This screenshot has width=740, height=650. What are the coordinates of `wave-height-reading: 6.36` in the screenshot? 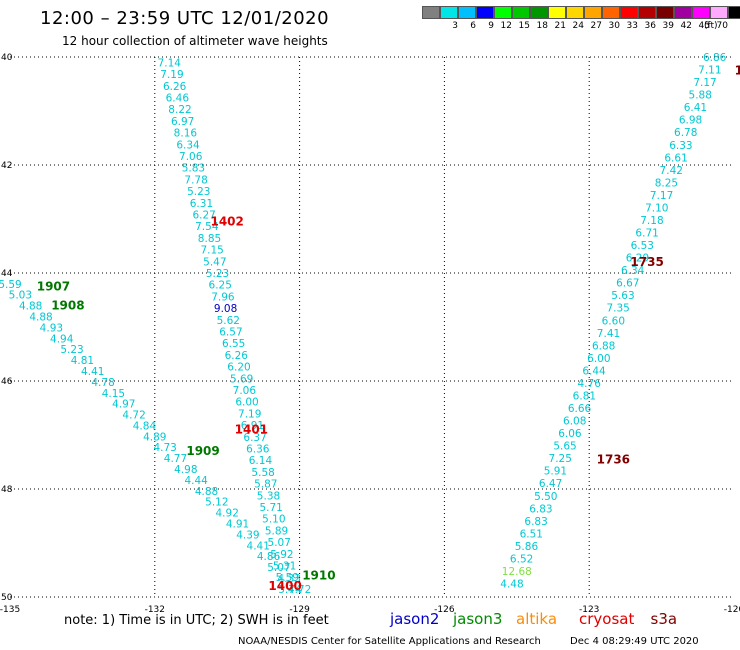 It's located at (258, 450).